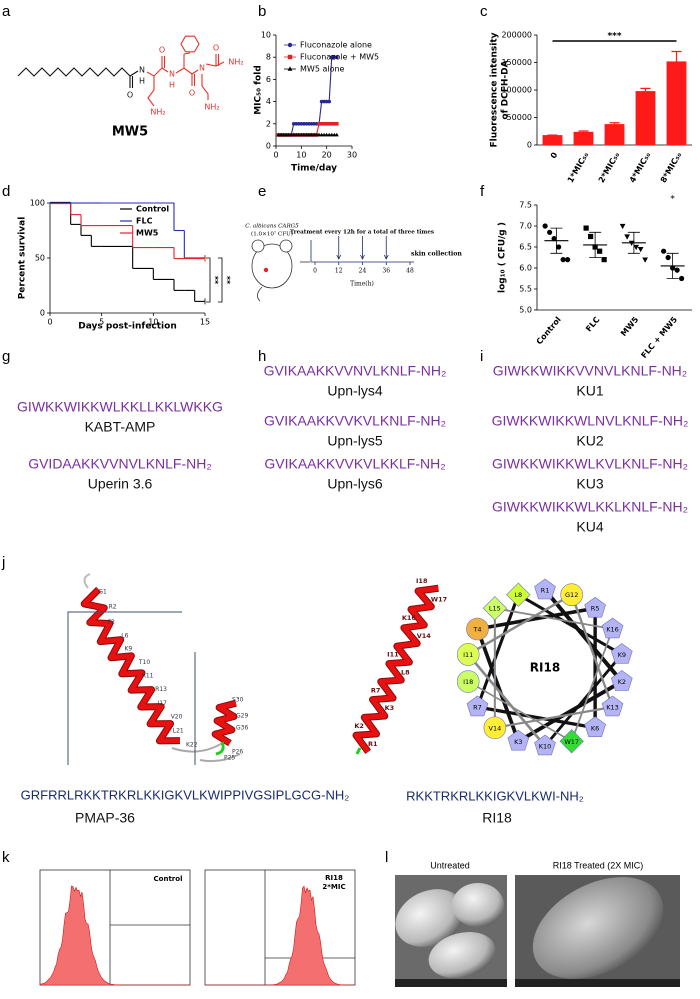 This screenshot has width=700, height=999. Describe the element at coordinates (354, 441) in the screenshot. I see `peptide-name: Upn-lys5` at that location.